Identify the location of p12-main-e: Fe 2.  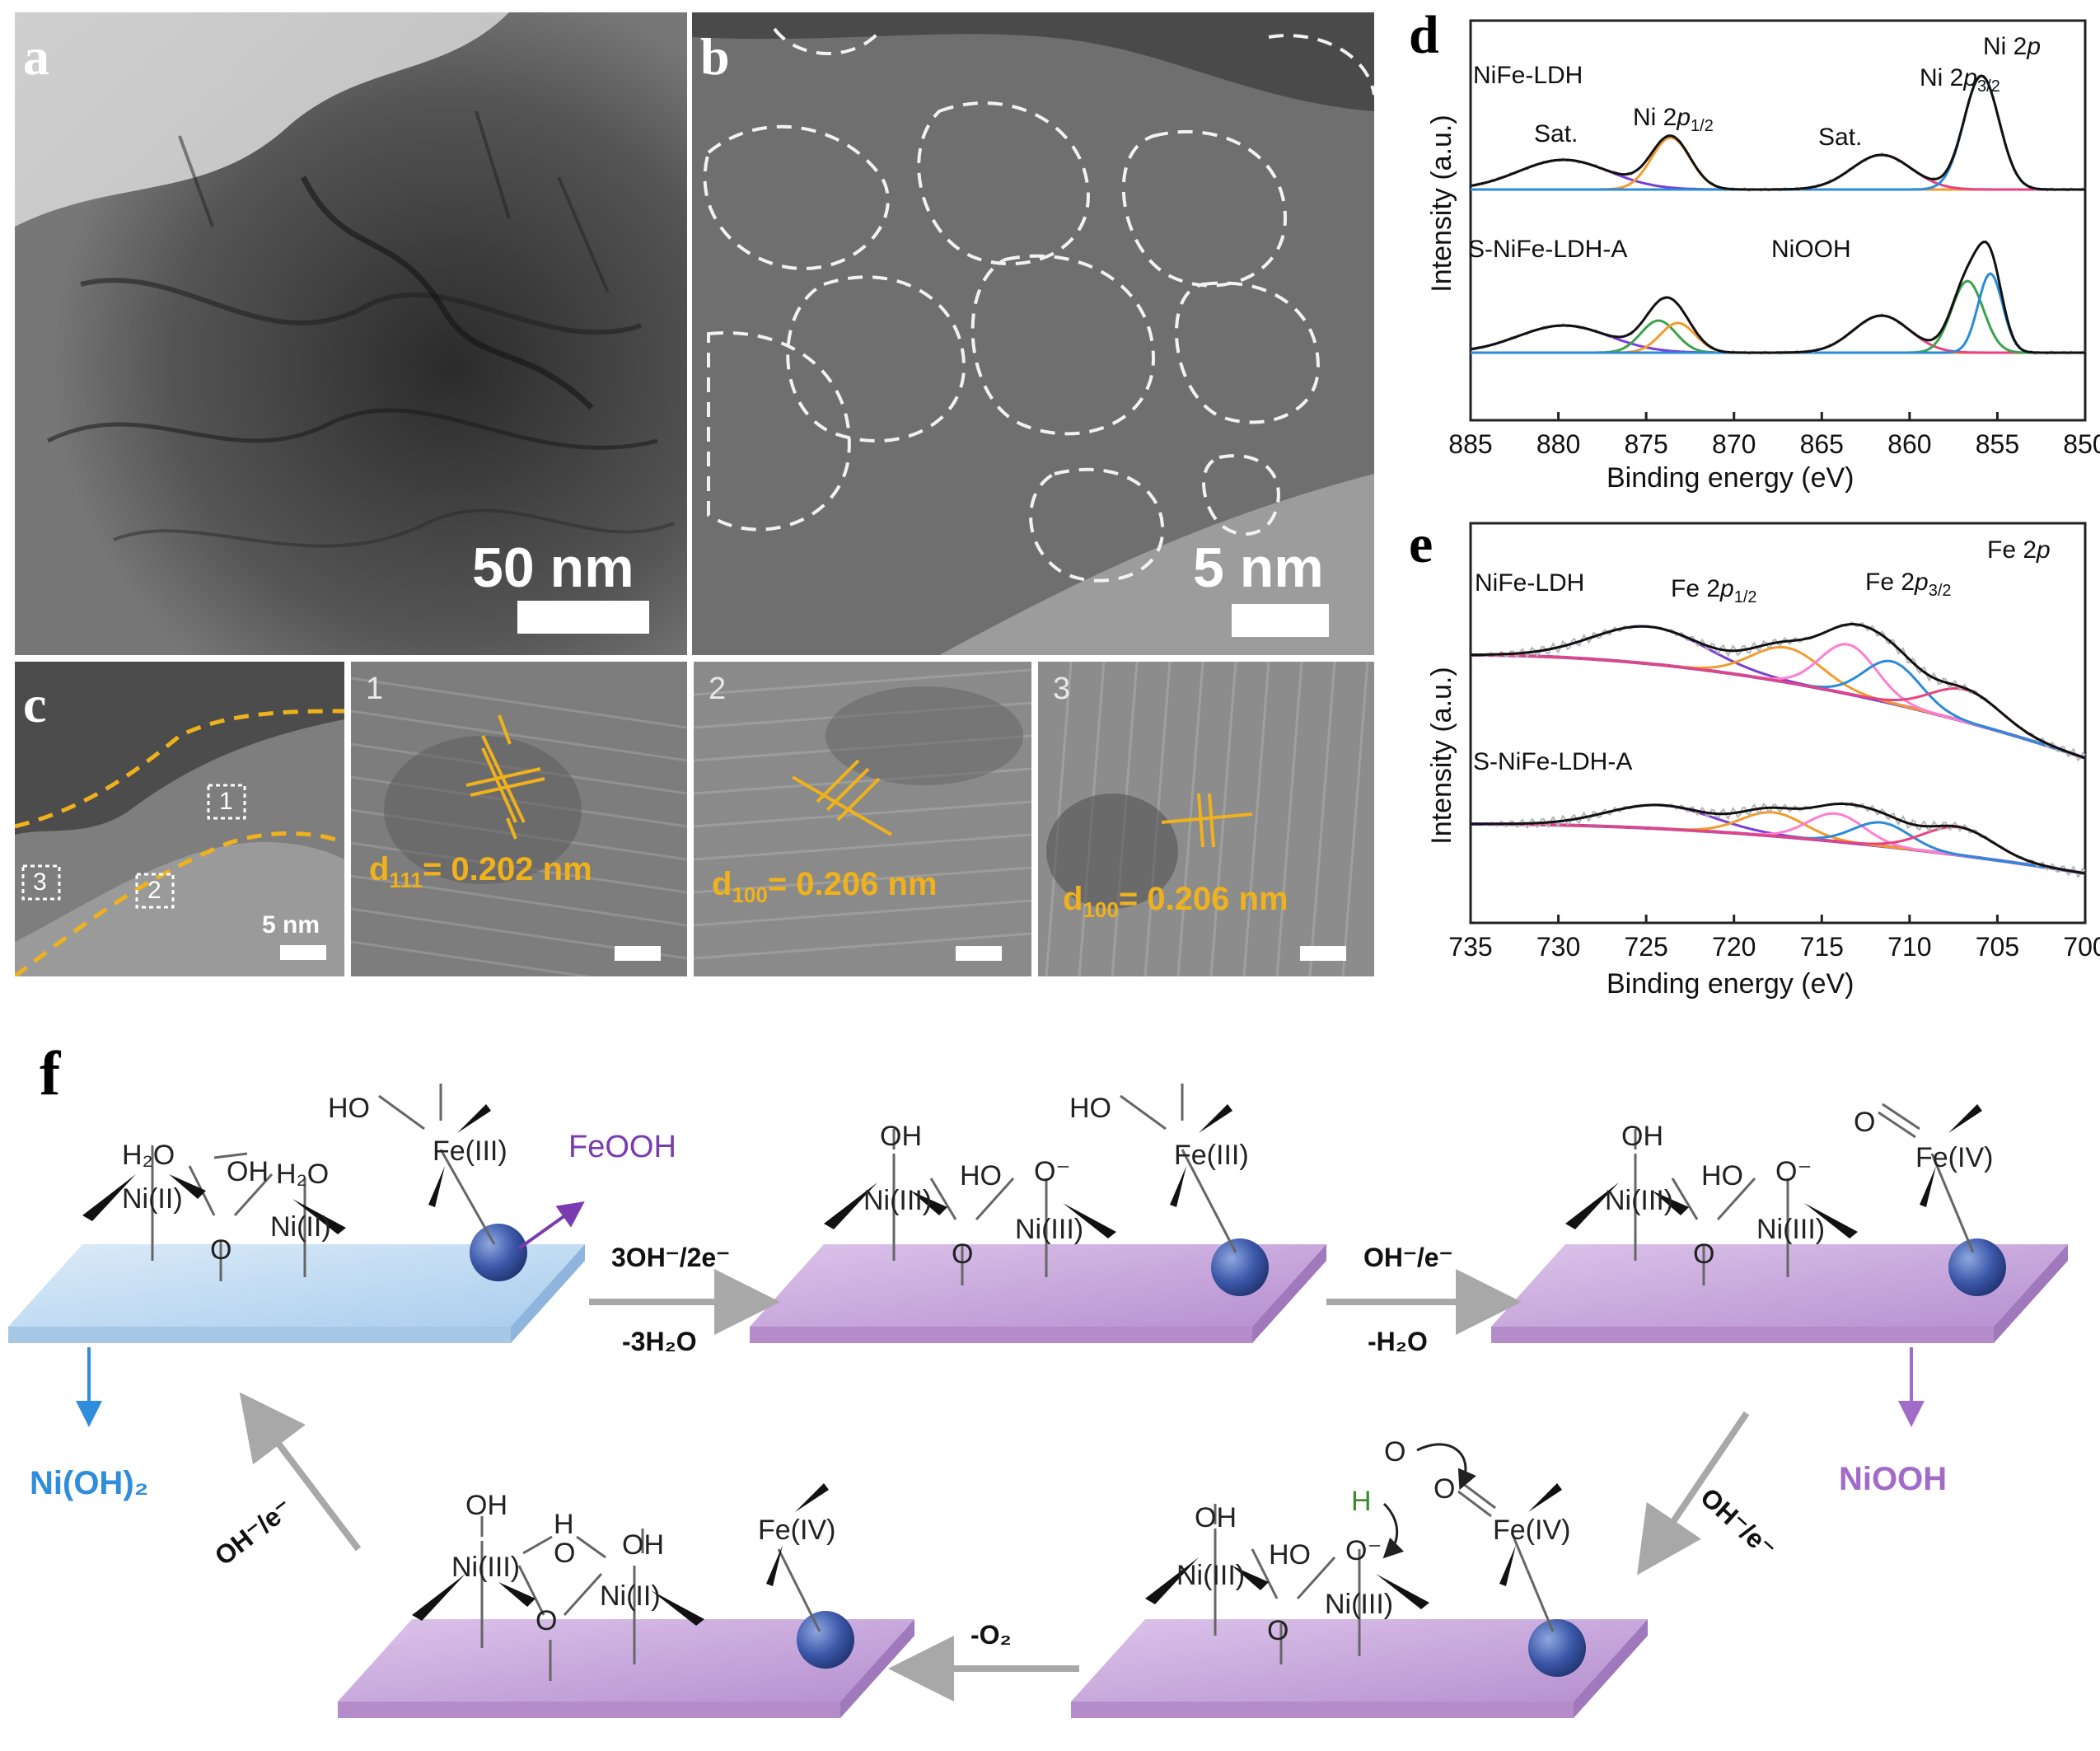
(1696, 588).